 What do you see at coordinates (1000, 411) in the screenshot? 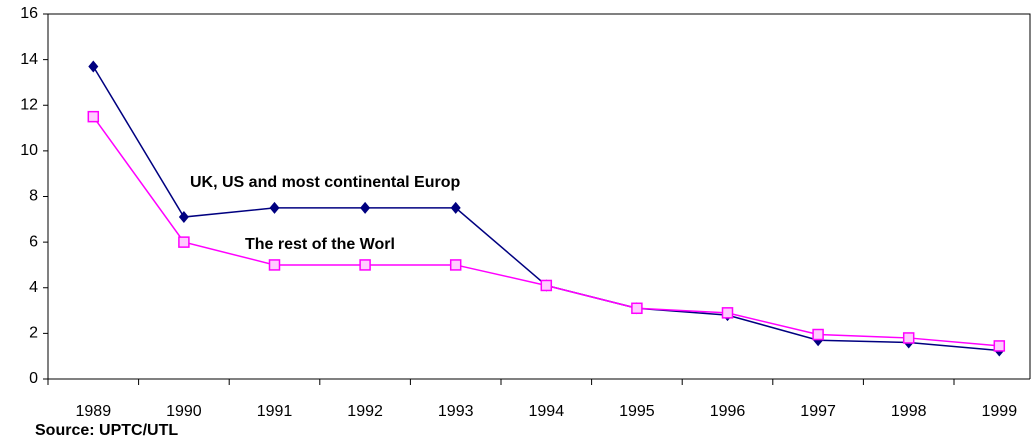
I see `x-tick-label: 1999` at bounding box center [1000, 411].